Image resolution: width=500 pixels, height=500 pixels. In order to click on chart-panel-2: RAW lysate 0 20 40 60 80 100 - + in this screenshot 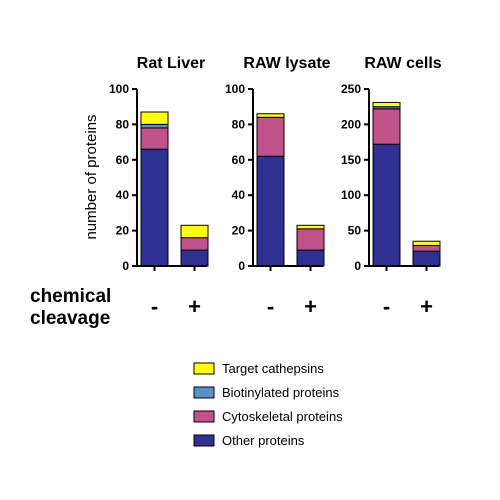, I will do `click(278, 187)`.